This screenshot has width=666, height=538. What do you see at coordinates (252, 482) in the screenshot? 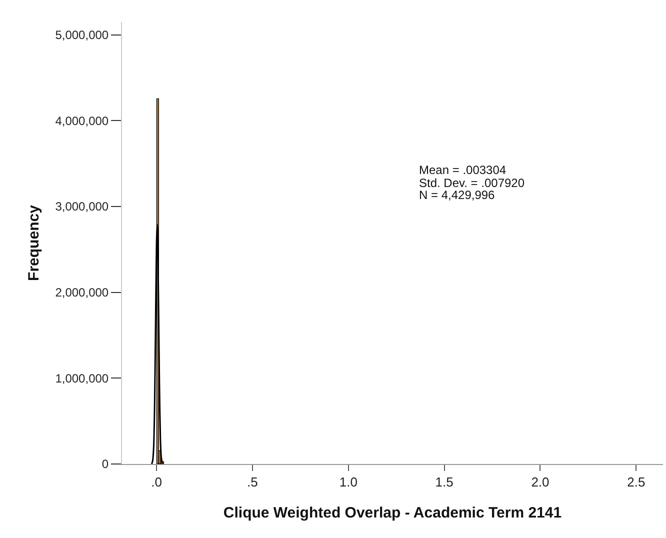
I see `x-tick-label: .5` at bounding box center [252, 482].